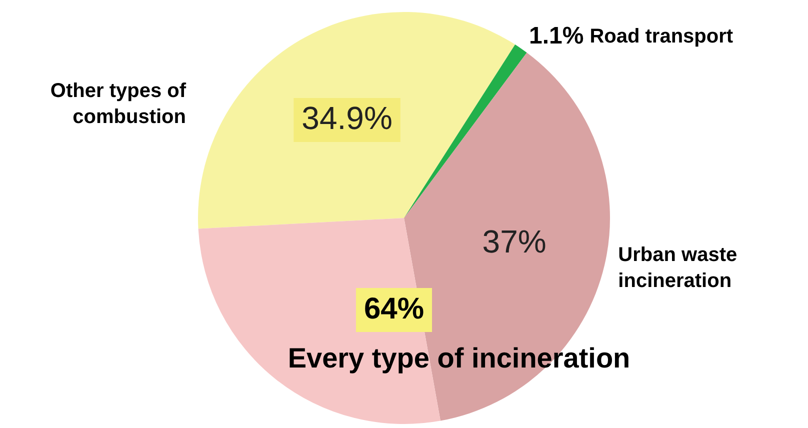 This screenshot has width=808, height=428. I want to click on data-label: 37%, so click(514, 242).